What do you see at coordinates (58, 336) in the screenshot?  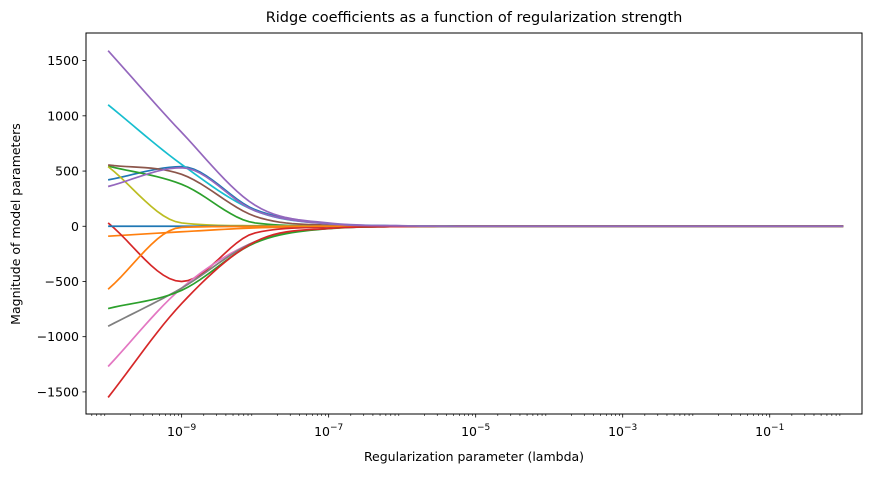 I see `y-tick-label: −1000` at bounding box center [58, 336].